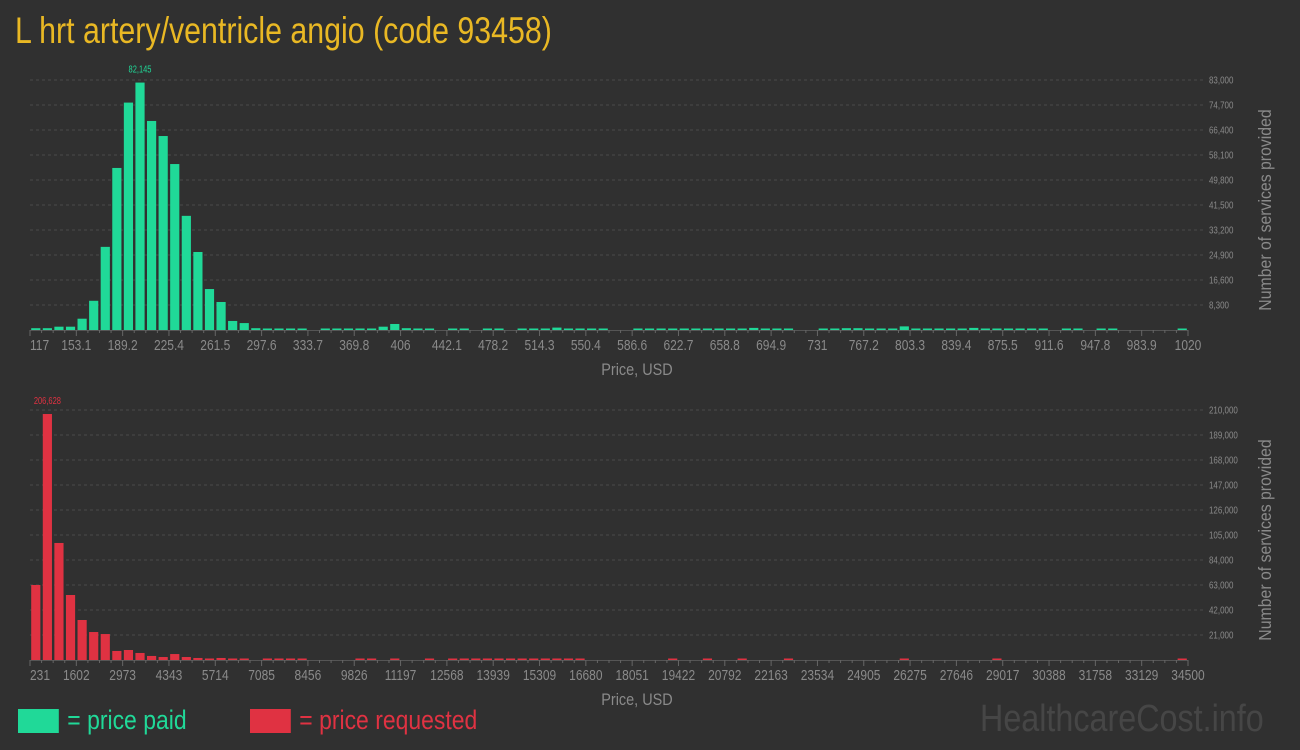 This screenshot has height=750, width=1300. I want to click on x-tick-label: 622.7, so click(678, 345).